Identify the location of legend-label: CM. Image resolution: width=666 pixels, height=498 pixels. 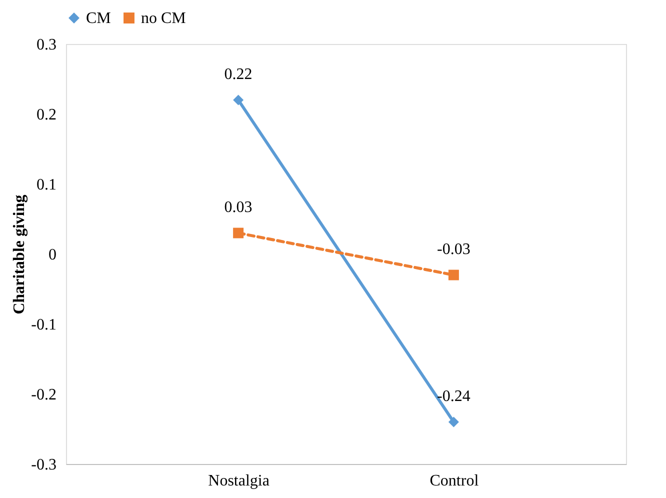
(98, 18).